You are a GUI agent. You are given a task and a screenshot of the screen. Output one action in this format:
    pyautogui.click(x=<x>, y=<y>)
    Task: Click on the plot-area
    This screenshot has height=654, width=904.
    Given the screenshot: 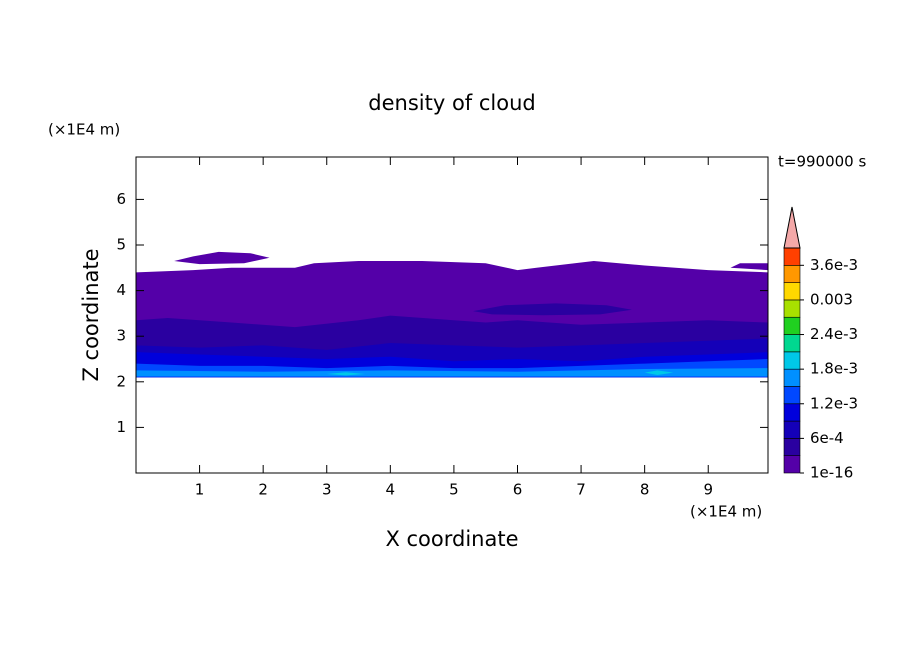 What is the action you would take?
    pyautogui.click(x=452, y=314)
    